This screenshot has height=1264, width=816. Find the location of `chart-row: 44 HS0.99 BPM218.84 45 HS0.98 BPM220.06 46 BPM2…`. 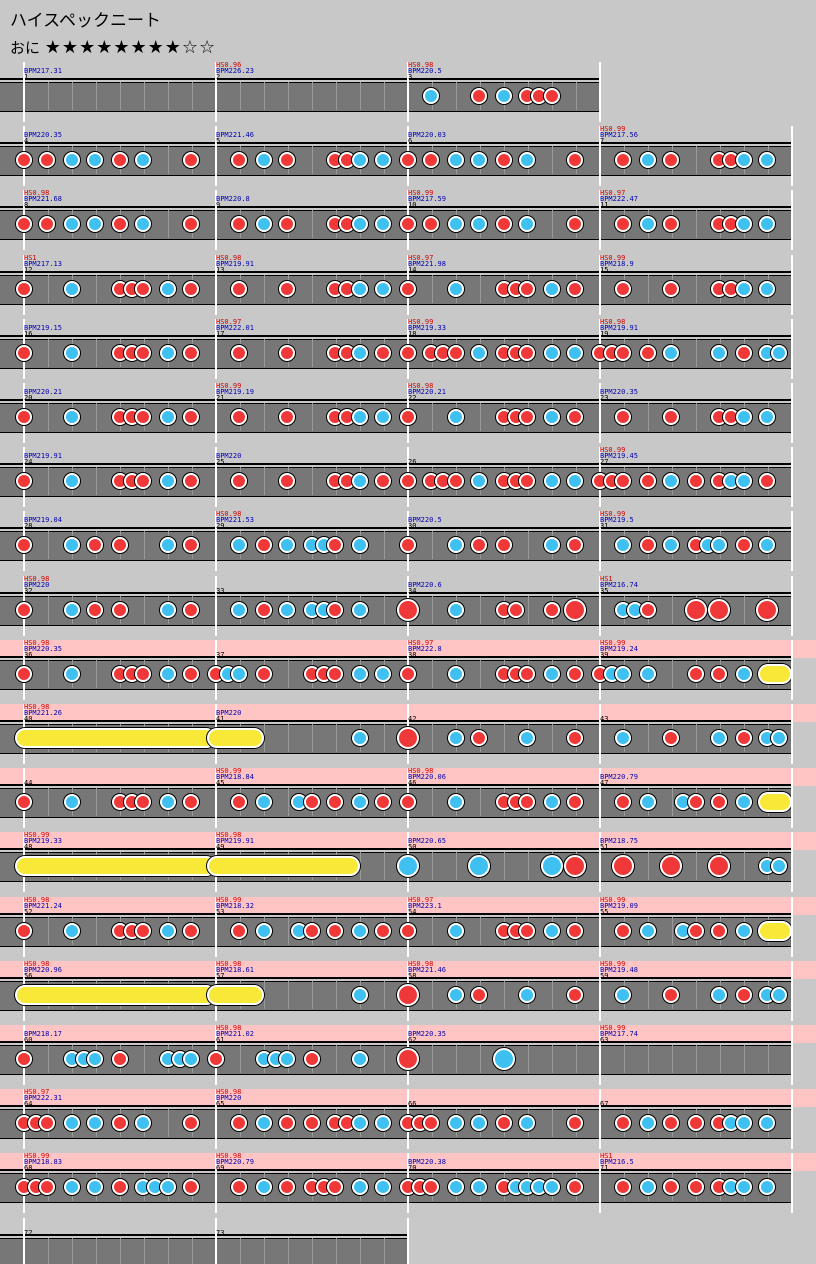

chart-row: 44 HS0.99 BPM218.84 45 HS0.98 BPM220.06 46 BPM2… is located at coordinates (408, 798).